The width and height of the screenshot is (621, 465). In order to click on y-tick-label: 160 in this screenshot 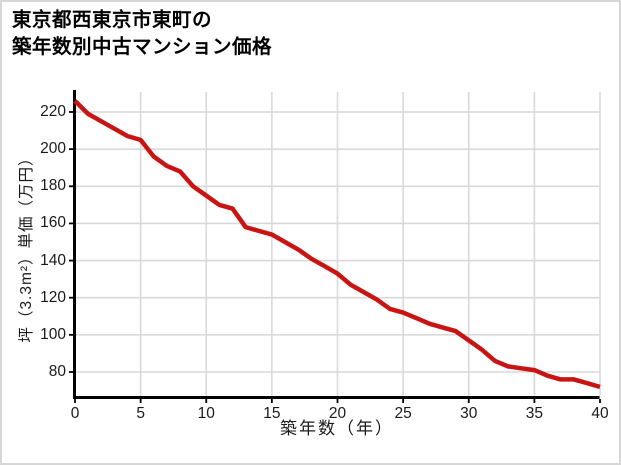, I will do `click(53, 223)`.